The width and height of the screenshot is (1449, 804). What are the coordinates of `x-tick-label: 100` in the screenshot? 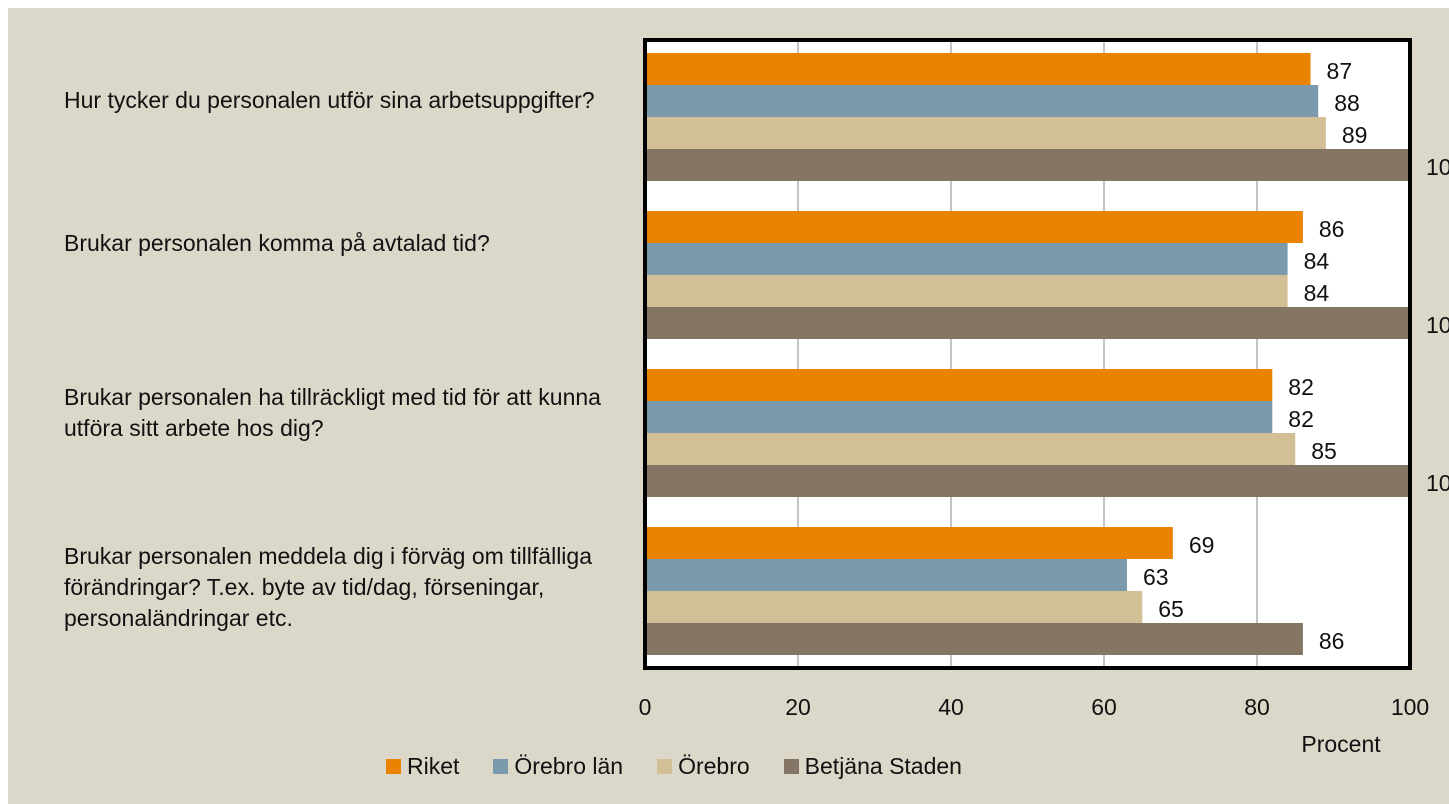 It's located at (1410, 707).